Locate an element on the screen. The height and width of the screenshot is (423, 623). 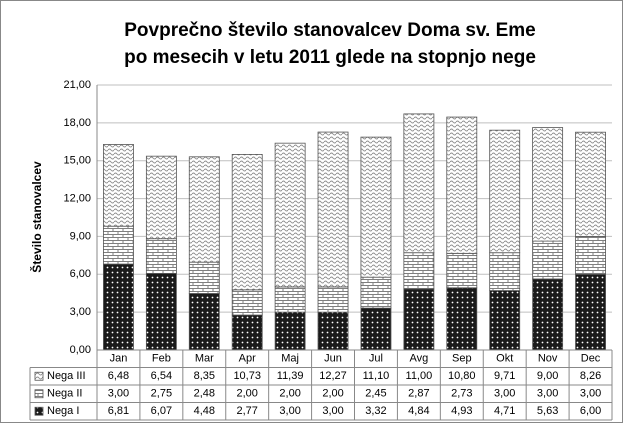
x-tick-label: Sep is located at coordinates (462, 359).